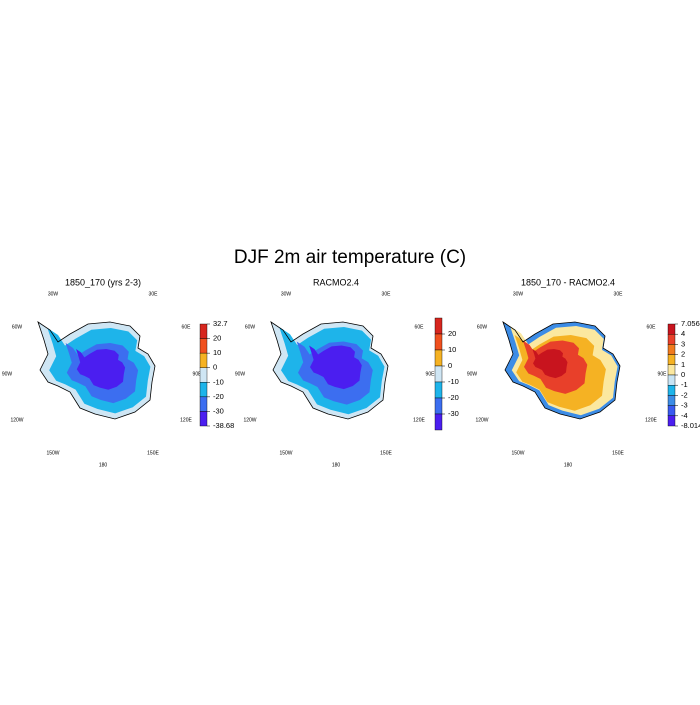  What do you see at coordinates (684, 405) in the screenshot?
I see `colorbar-label: -3` at bounding box center [684, 405].